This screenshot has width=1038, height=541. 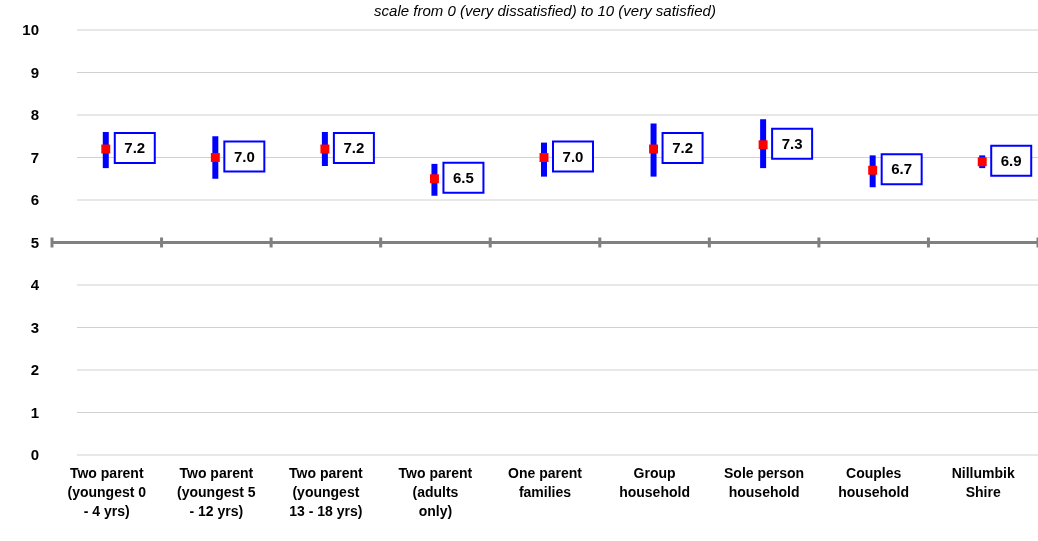 What do you see at coordinates (326, 492) in the screenshot?
I see `x-tick-label: Two parent (youngest 13 - 18 yrs)` at bounding box center [326, 492].